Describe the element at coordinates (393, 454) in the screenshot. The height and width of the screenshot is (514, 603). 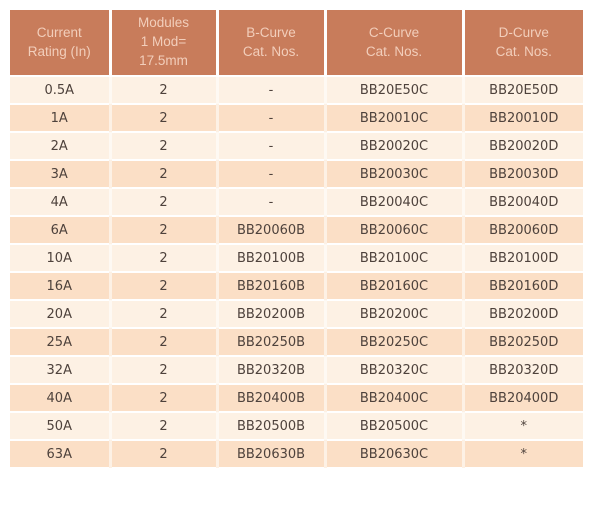
I see `cell-c-curve: BB20630C` at that location.